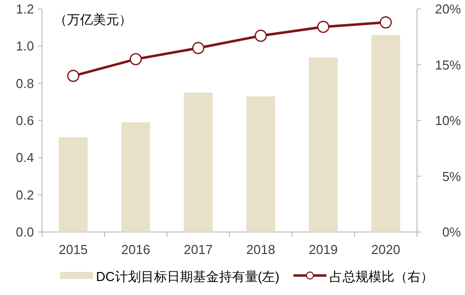  Describe the element at coordinates (385, 249) in the screenshot. I see `x-tick-label: 2020` at that location.